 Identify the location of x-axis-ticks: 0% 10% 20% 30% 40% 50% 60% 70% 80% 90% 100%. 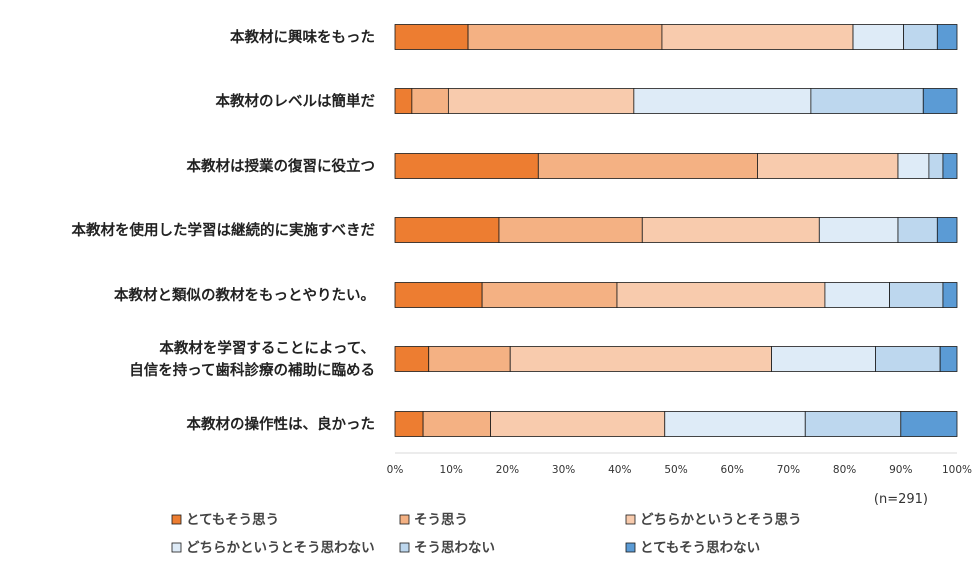
(679, 470).